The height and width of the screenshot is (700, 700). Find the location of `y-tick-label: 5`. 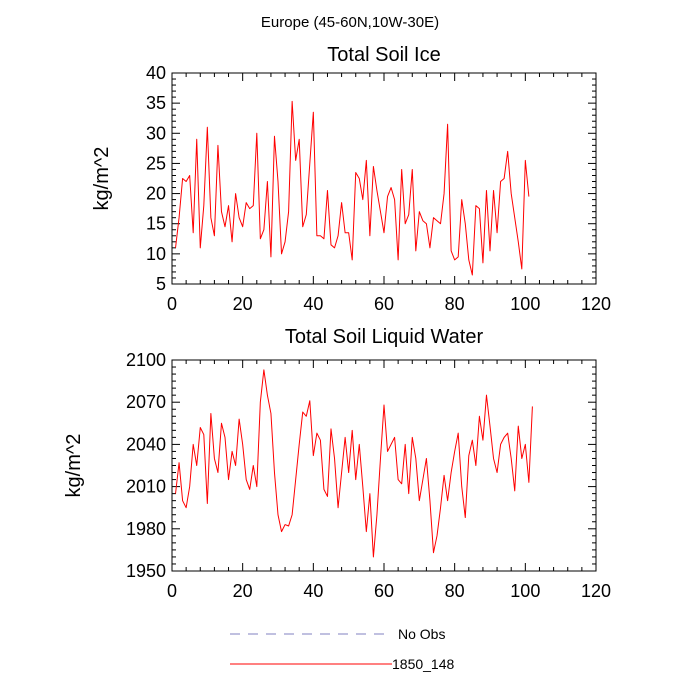

y-tick-label: 5 is located at coordinates (161, 284).